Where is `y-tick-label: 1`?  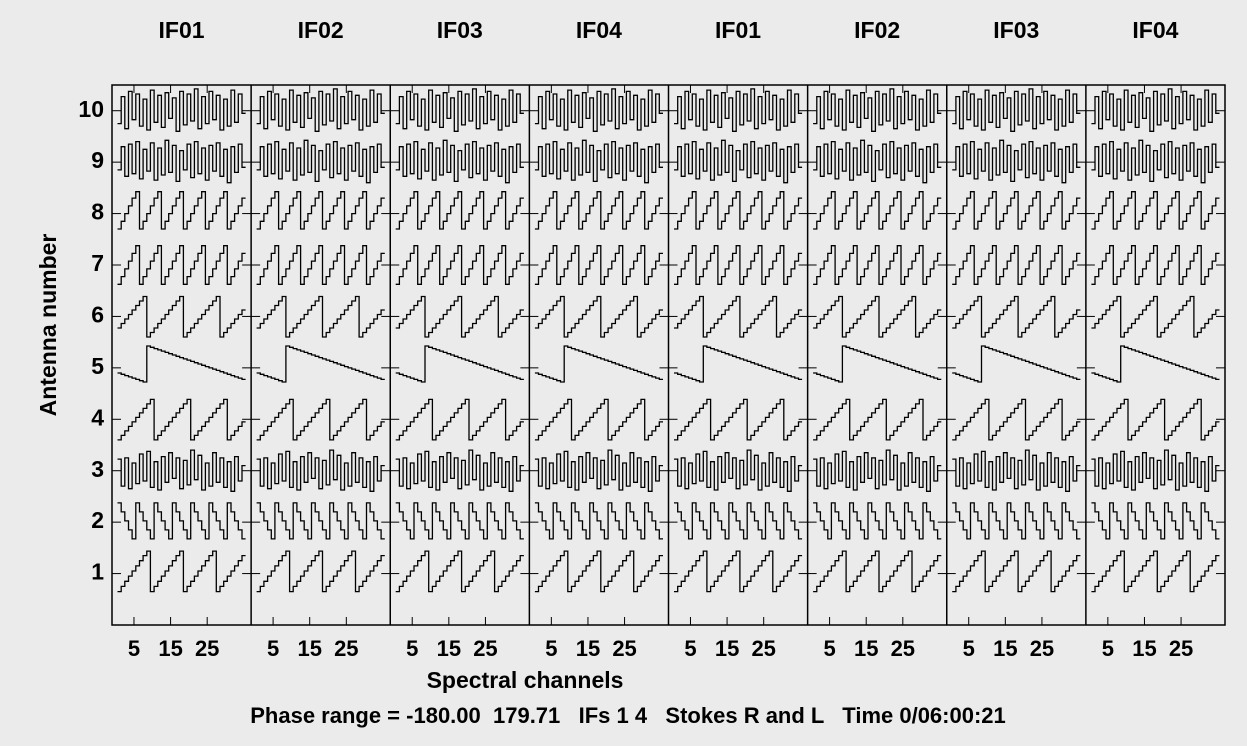 y-tick-label: 1 is located at coordinates (97, 572).